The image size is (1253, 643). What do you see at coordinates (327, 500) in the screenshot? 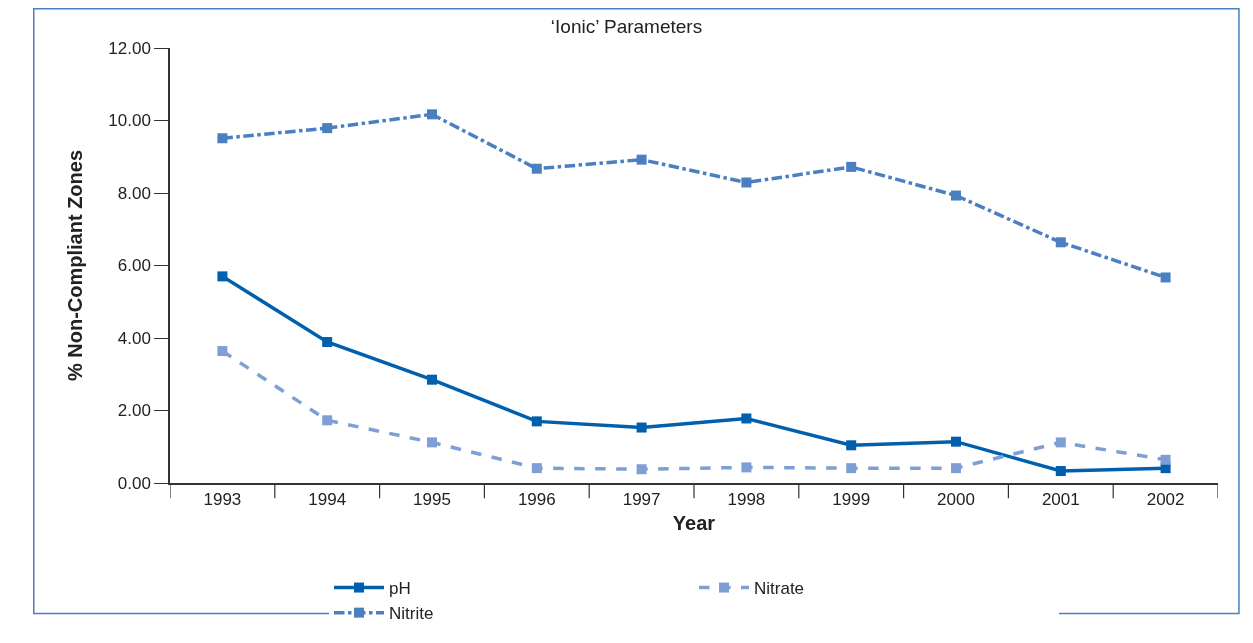
I see `x-tick-label: 1994` at bounding box center [327, 500].